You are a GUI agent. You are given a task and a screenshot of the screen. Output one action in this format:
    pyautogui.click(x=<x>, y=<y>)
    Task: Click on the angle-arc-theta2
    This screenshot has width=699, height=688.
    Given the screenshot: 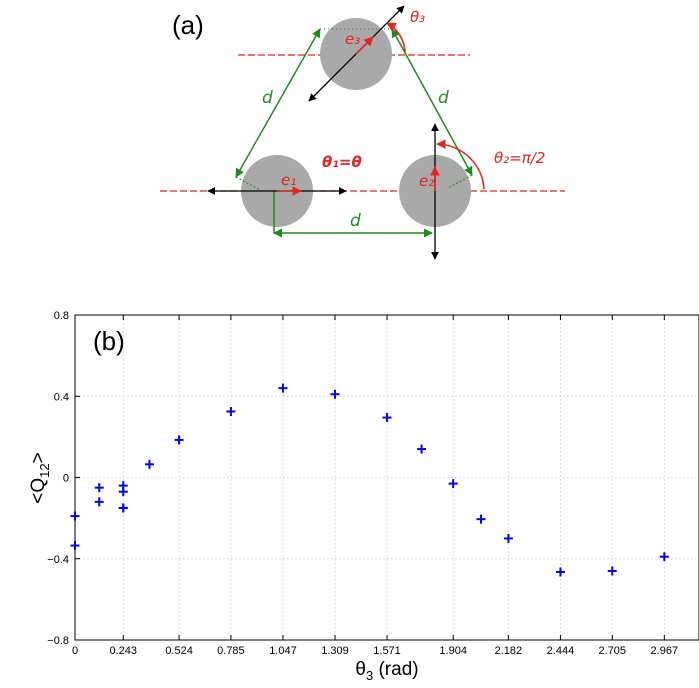 What is the action you would take?
    pyautogui.click(x=460, y=164)
    